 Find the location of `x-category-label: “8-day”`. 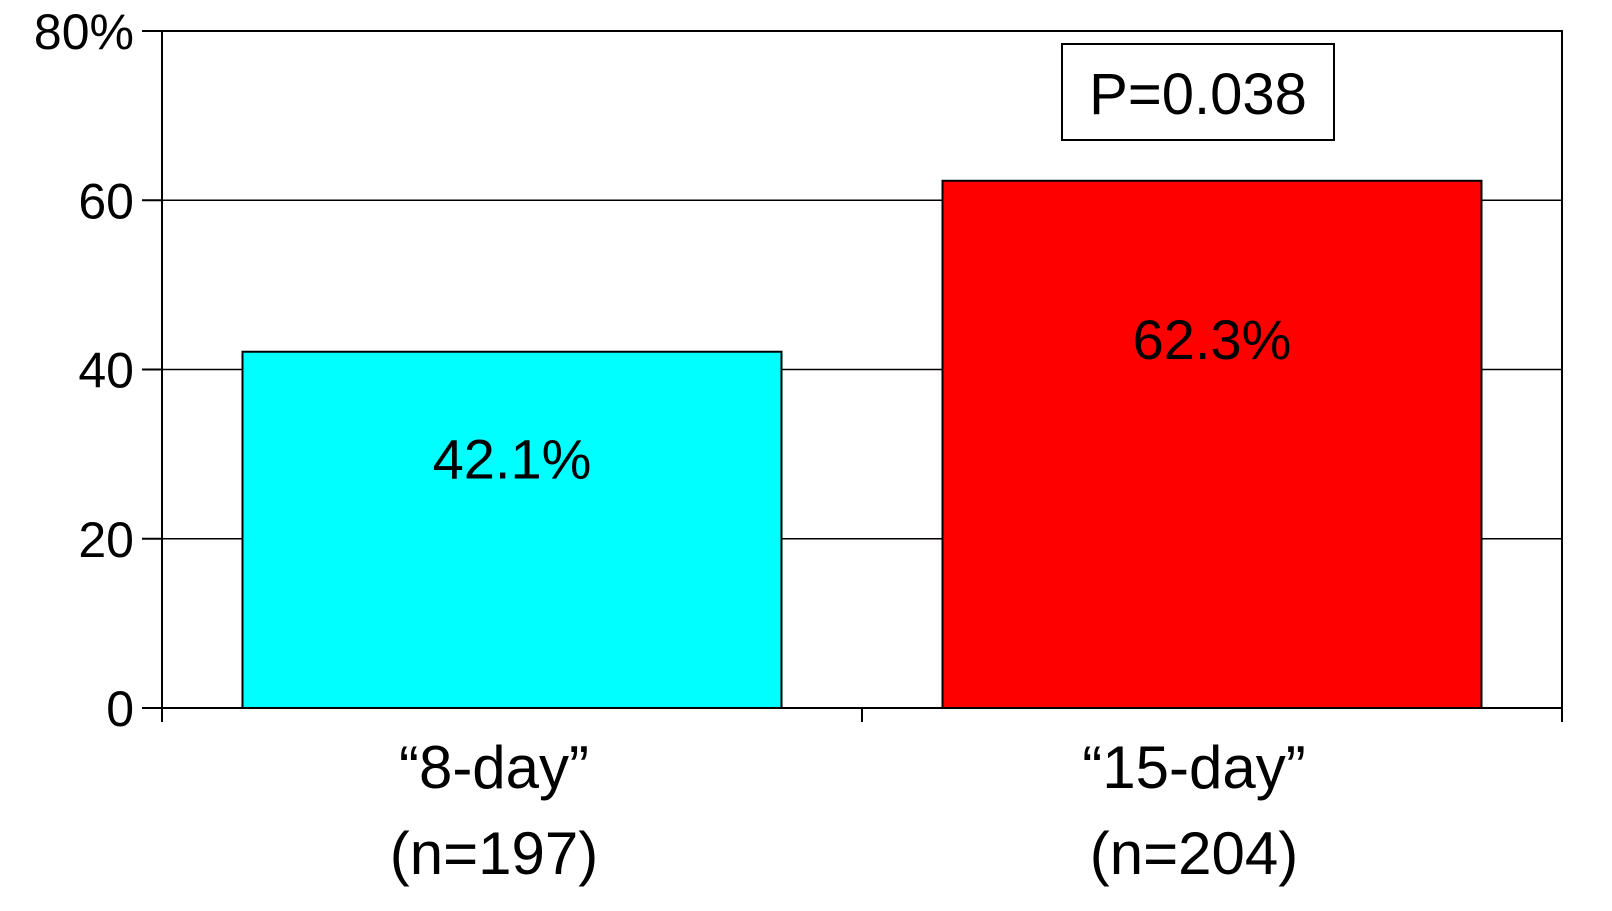

x-category-label: “8-day” is located at coordinates (494, 767).